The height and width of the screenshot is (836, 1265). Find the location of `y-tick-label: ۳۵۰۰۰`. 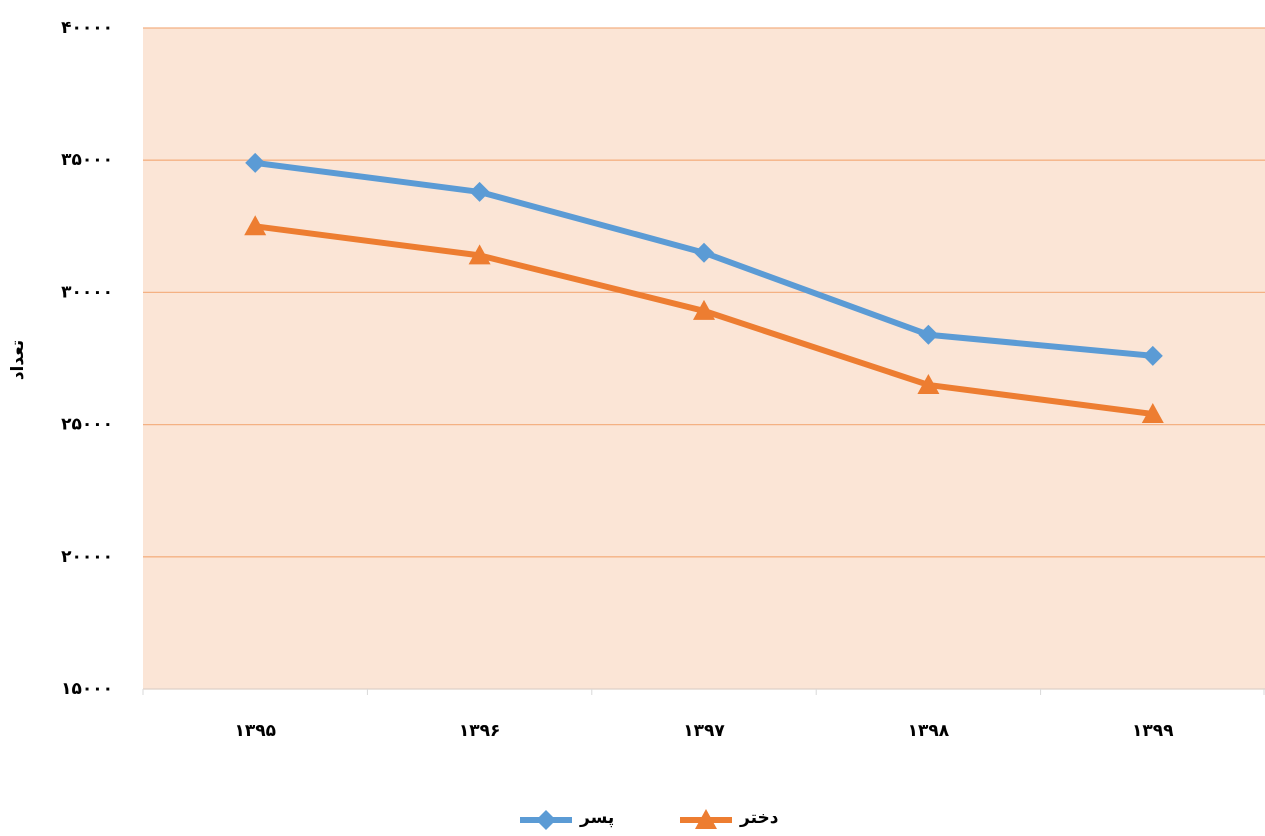

y-tick-label: ۳۵۰۰۰ is located at coordinates (87, 160).